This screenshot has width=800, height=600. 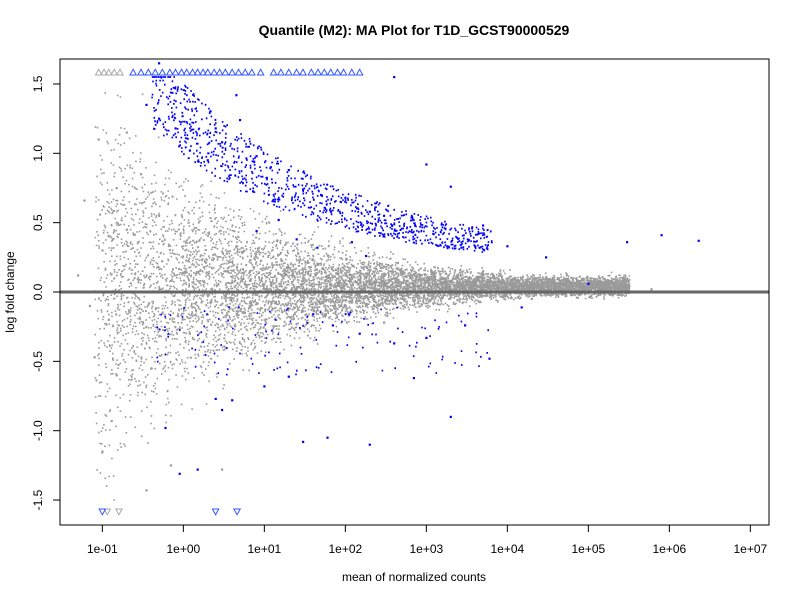 What do you see at coordinates (507, 549) in the screenshot?
I see `x-tick-label: 1e+04` at bounding box center [507, 549].